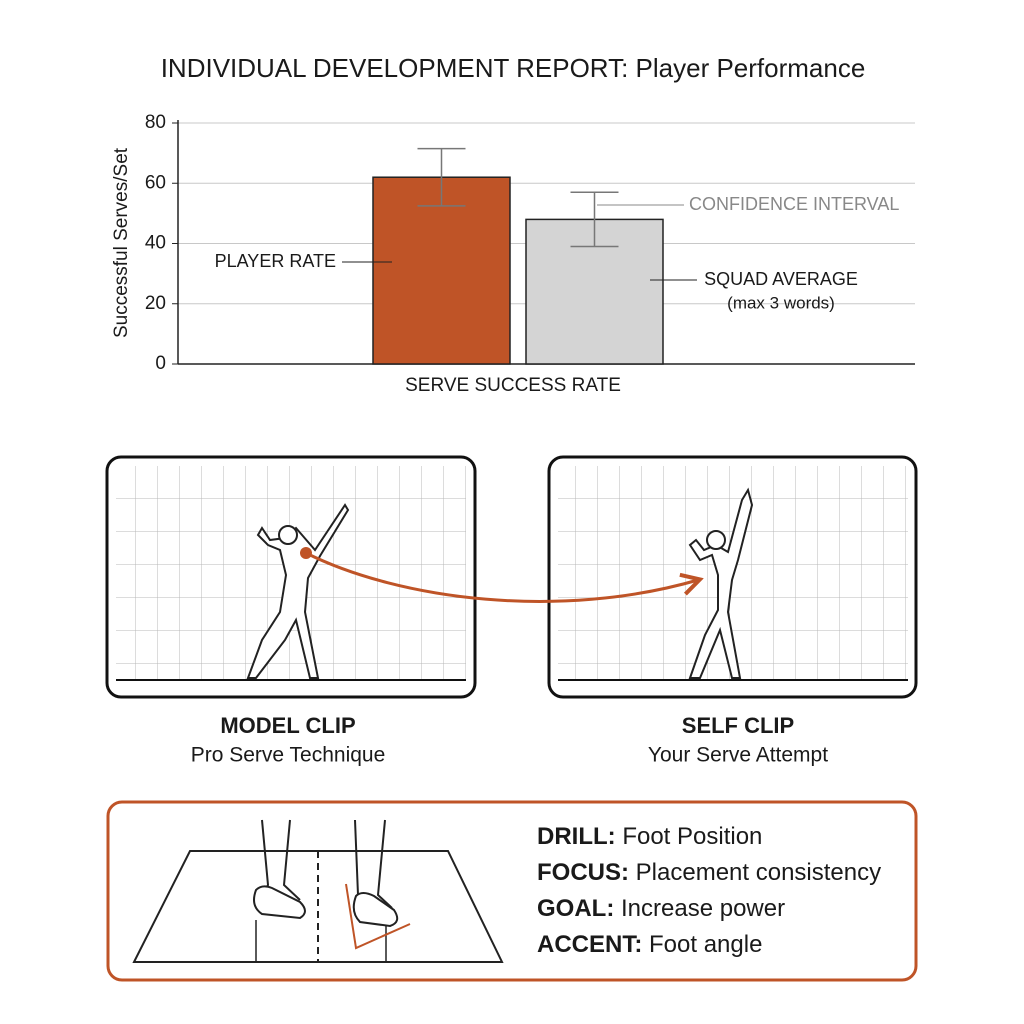 This screenshot has width=1024, height=1024. Describe the element at coordinates (155, 182) in the screenshot. I see `y-tick-label: 60` at that location.